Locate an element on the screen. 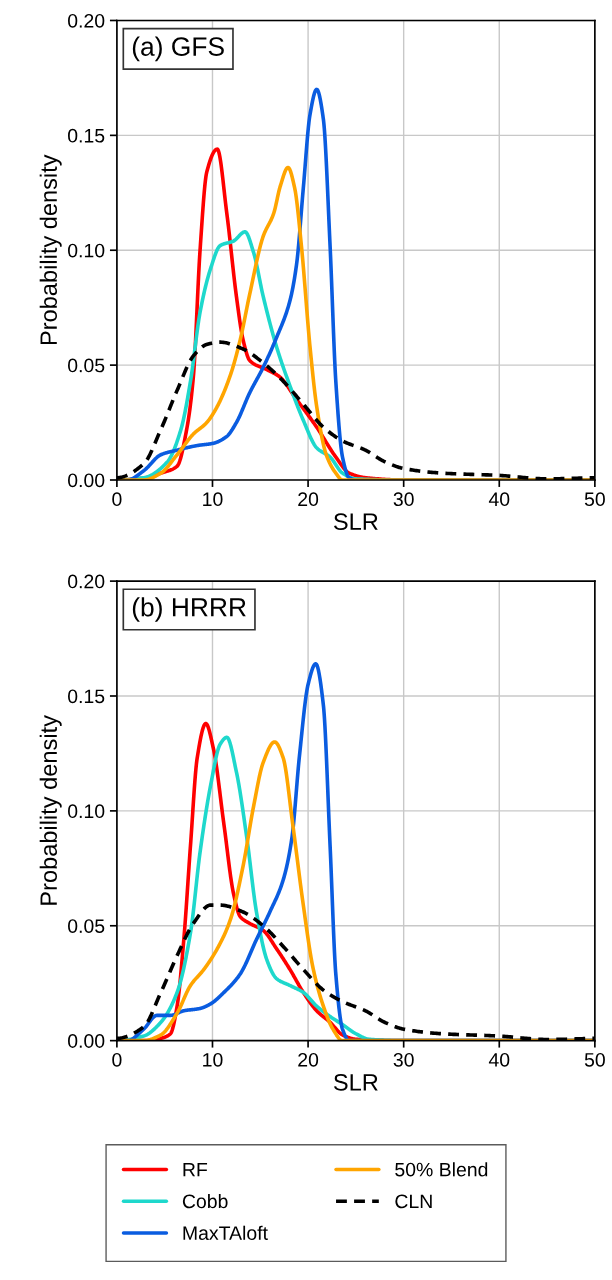 The width and height of the screenshot is (612, 1280). text: (a) GFS is located at coordinates (178, 49).